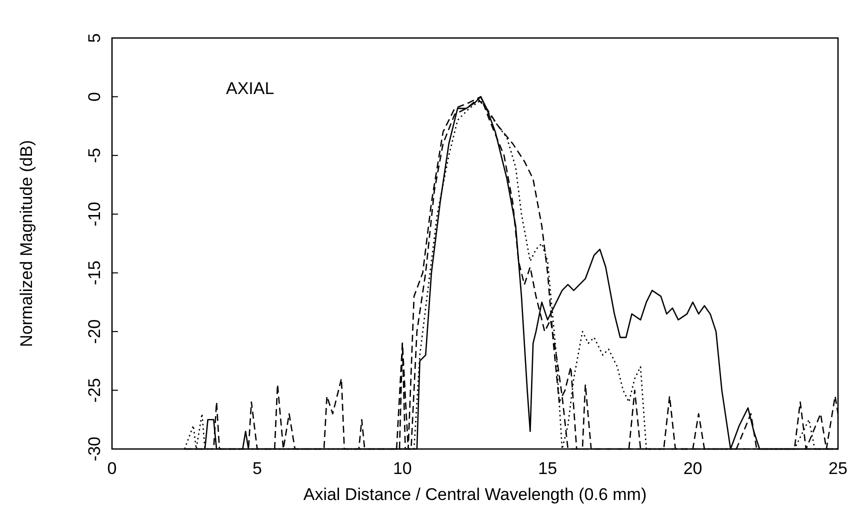 The height and width of the screenshot is (517, 868). Describe the element at coordinates (94, 449) in the screenshot. I see `y-tick-label: -30` at that location.